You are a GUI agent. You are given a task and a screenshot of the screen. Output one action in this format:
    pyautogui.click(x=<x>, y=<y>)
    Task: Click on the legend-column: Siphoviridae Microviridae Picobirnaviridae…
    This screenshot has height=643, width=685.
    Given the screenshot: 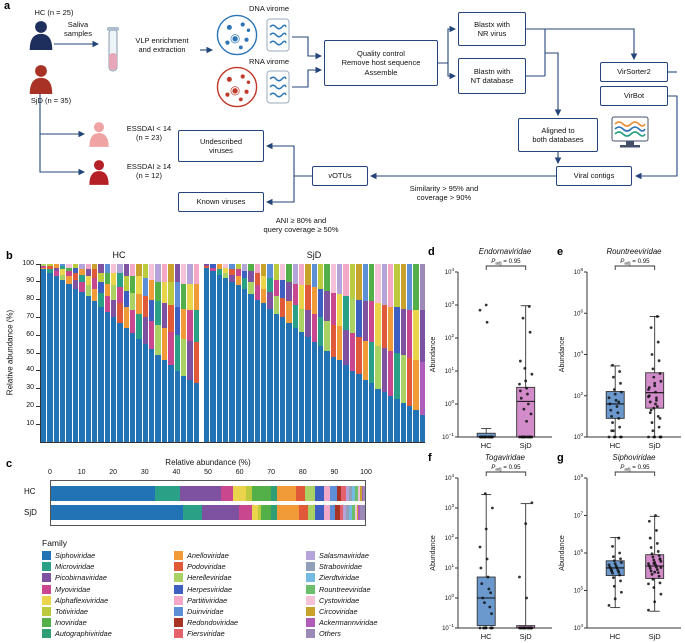 What is the action you would take?
    pyautogui.click(x=101, y=595)
    